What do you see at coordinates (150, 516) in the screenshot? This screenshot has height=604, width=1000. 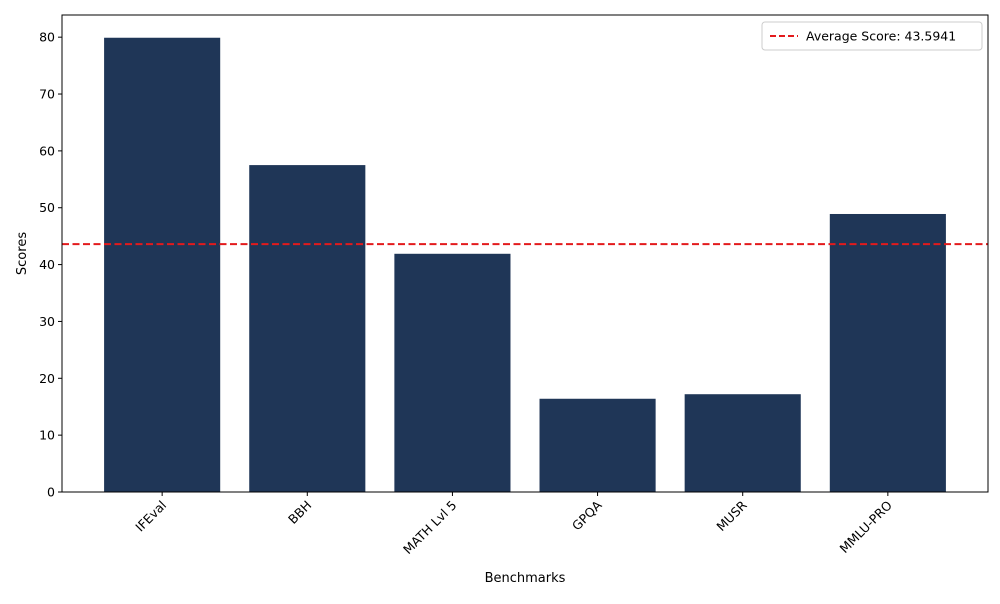 I see `x-tick-label: IFEval` at bounding box center [150, 516].